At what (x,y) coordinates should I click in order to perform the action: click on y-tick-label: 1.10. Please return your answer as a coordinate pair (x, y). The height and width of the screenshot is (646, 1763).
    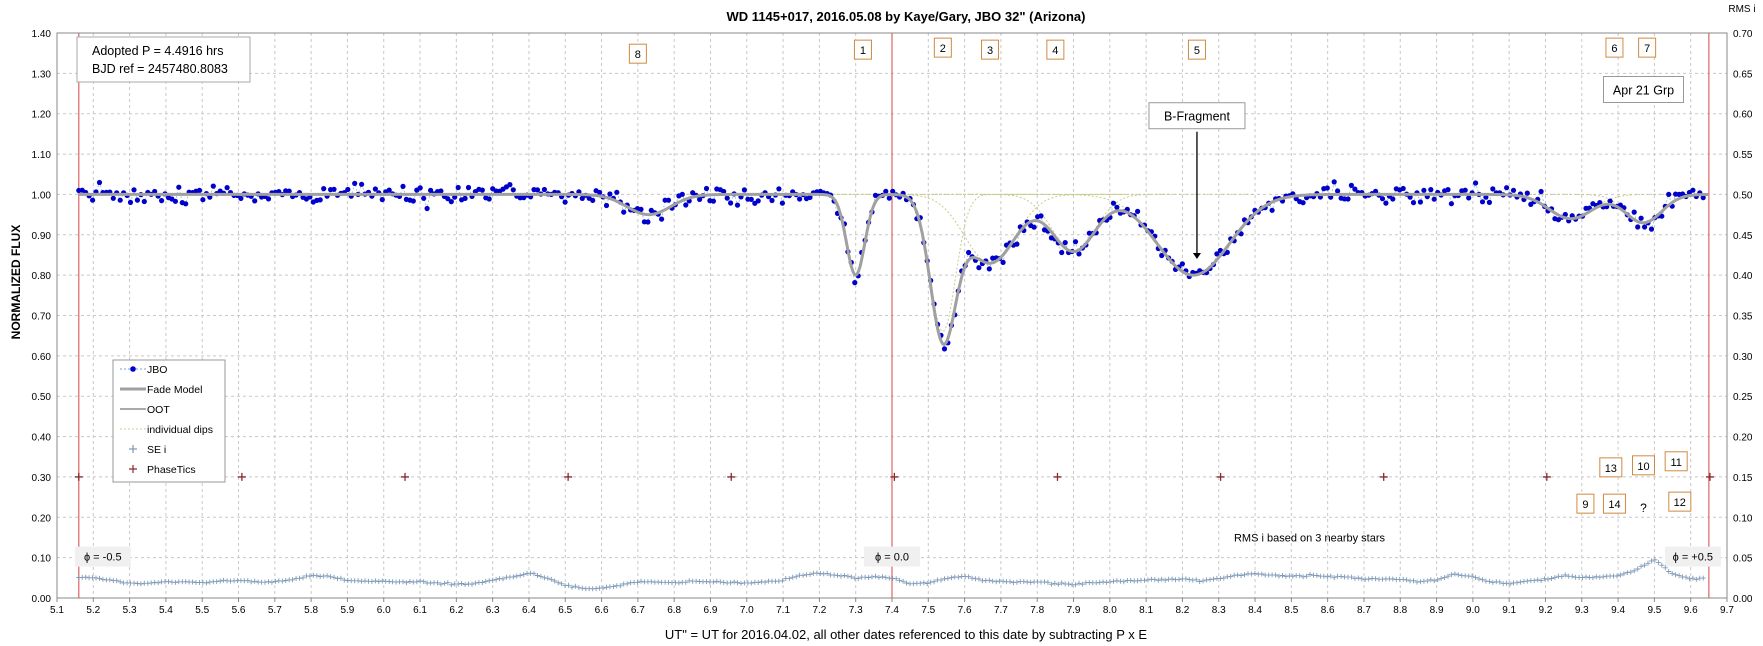
    Looking at the image, I should click on (42, 155).